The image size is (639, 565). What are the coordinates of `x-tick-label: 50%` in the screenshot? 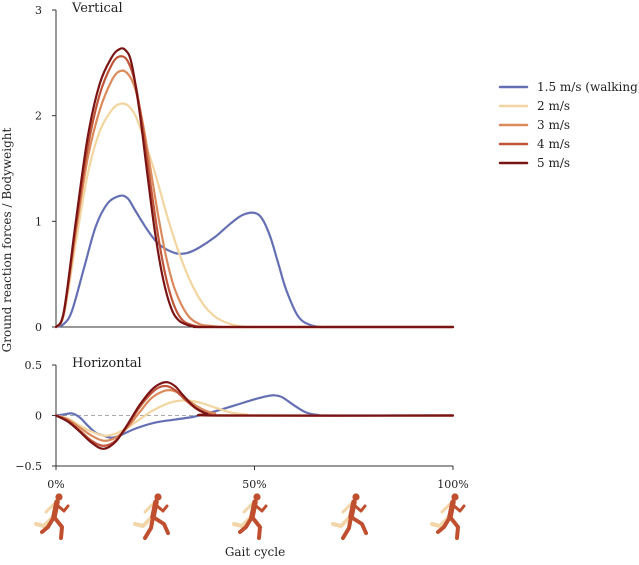 It's located at (254, 484).